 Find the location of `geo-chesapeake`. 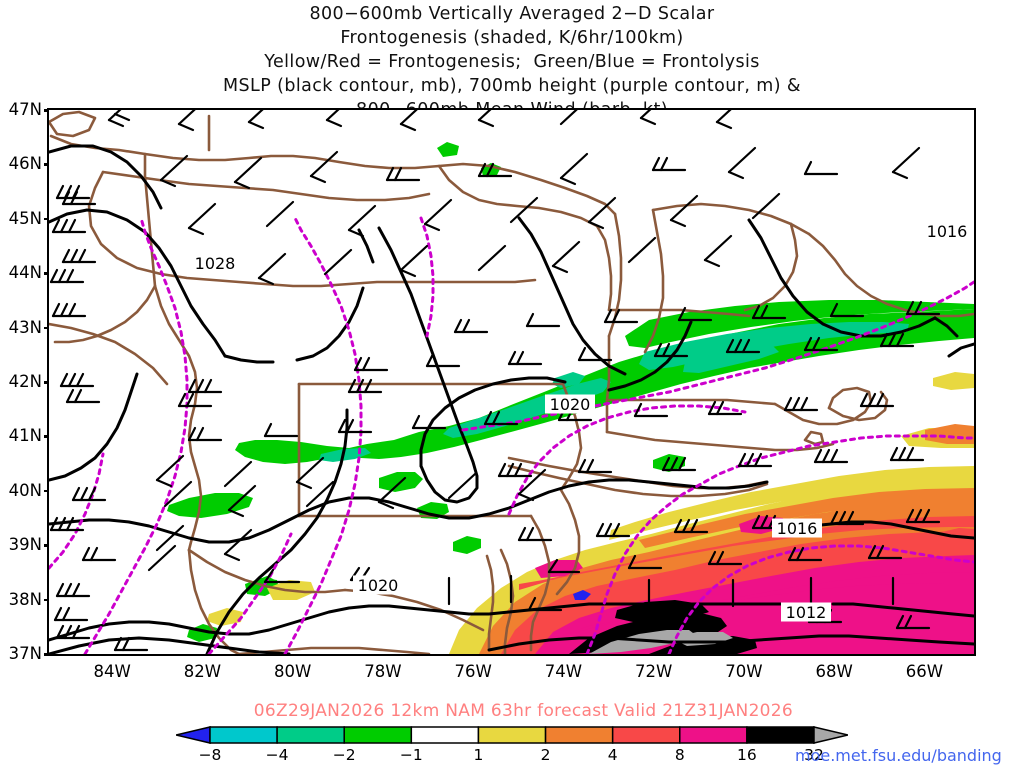

geo-chesapeake is located at coordinates (507, 601).